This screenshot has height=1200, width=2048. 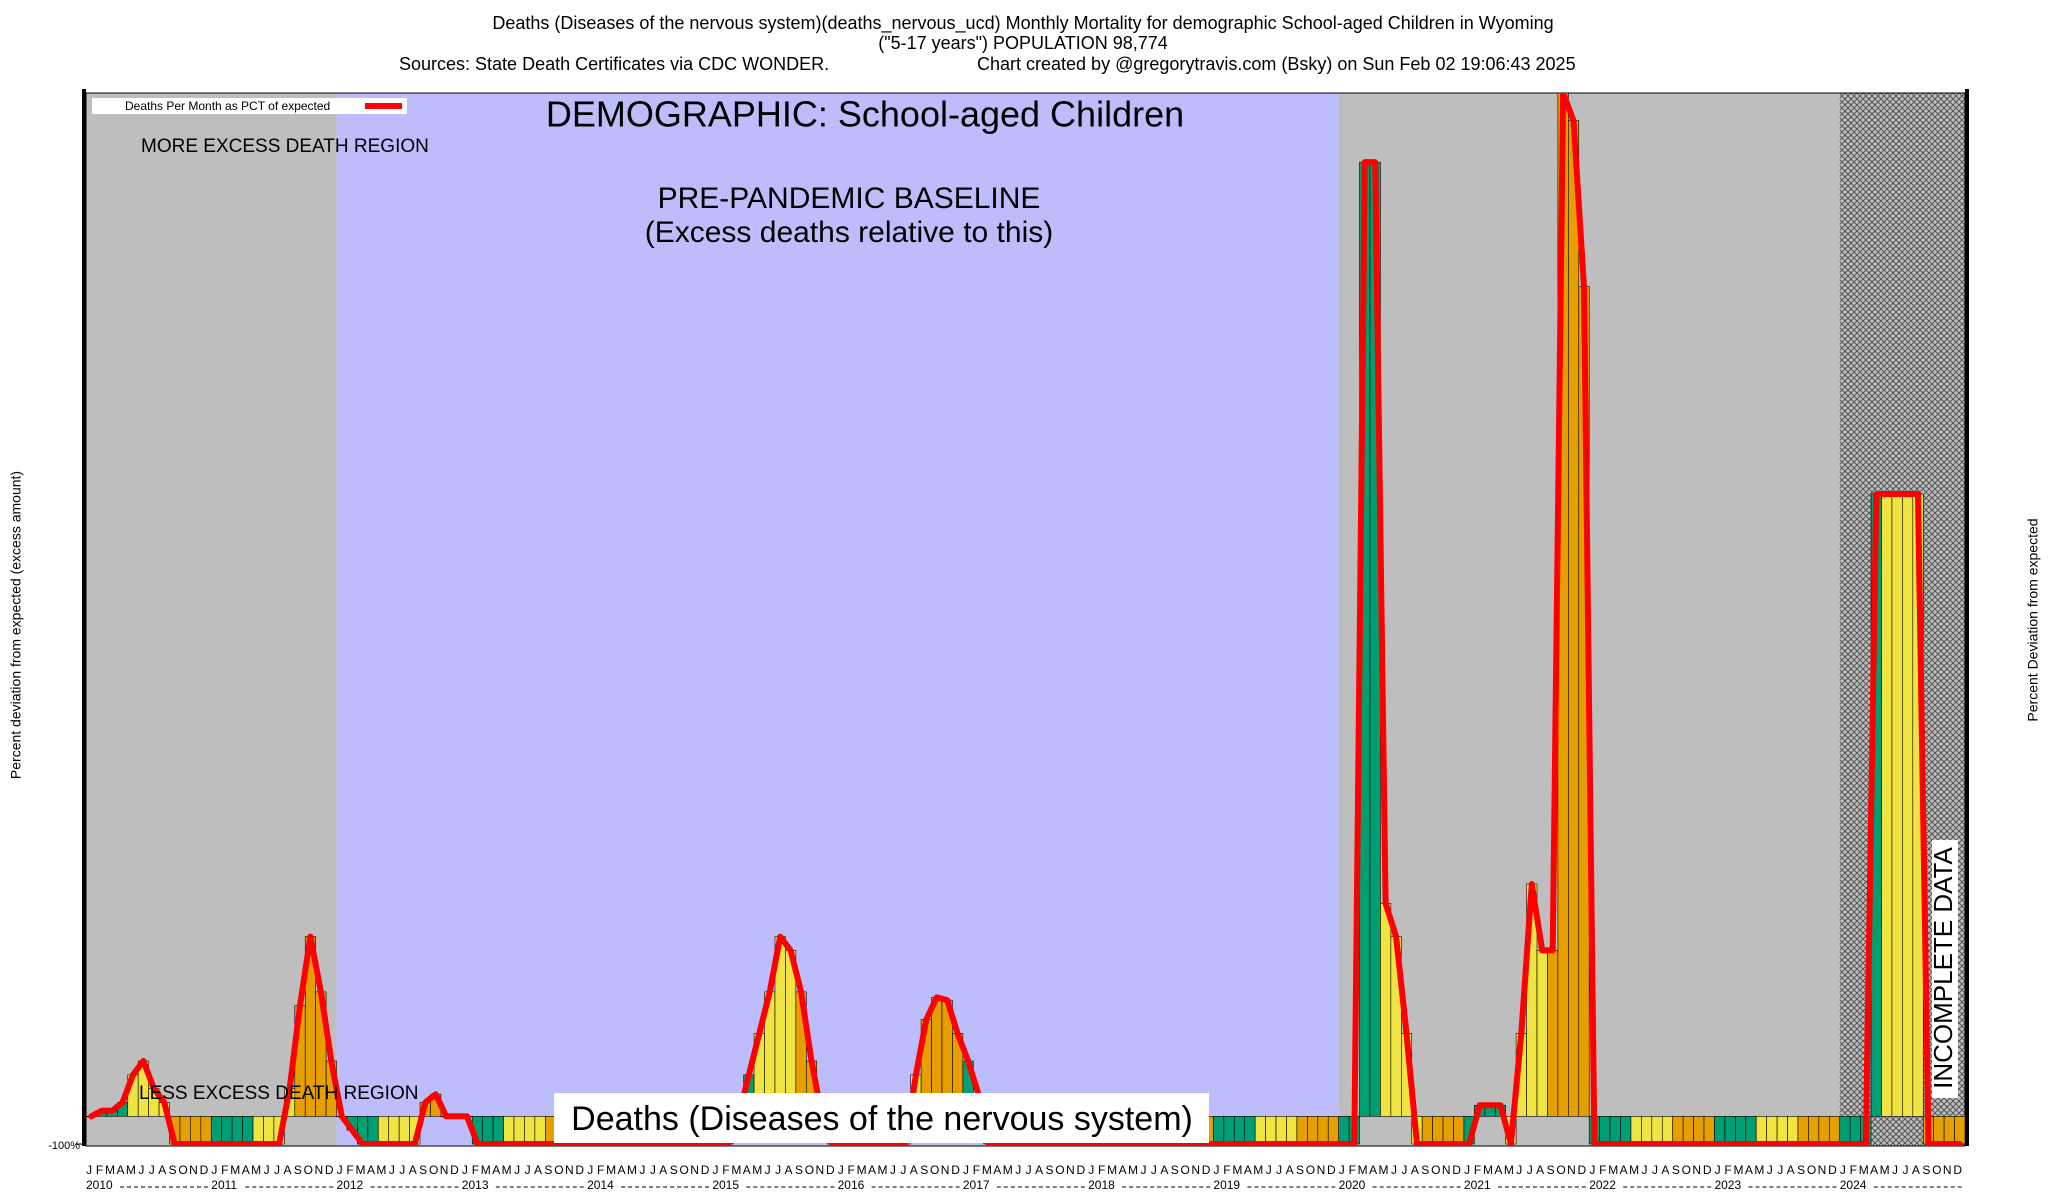 What do you see at coordinates (1226, 1185) in the screenshot?
I see `year-label: 2019` at bounding box center [1226, 1185].